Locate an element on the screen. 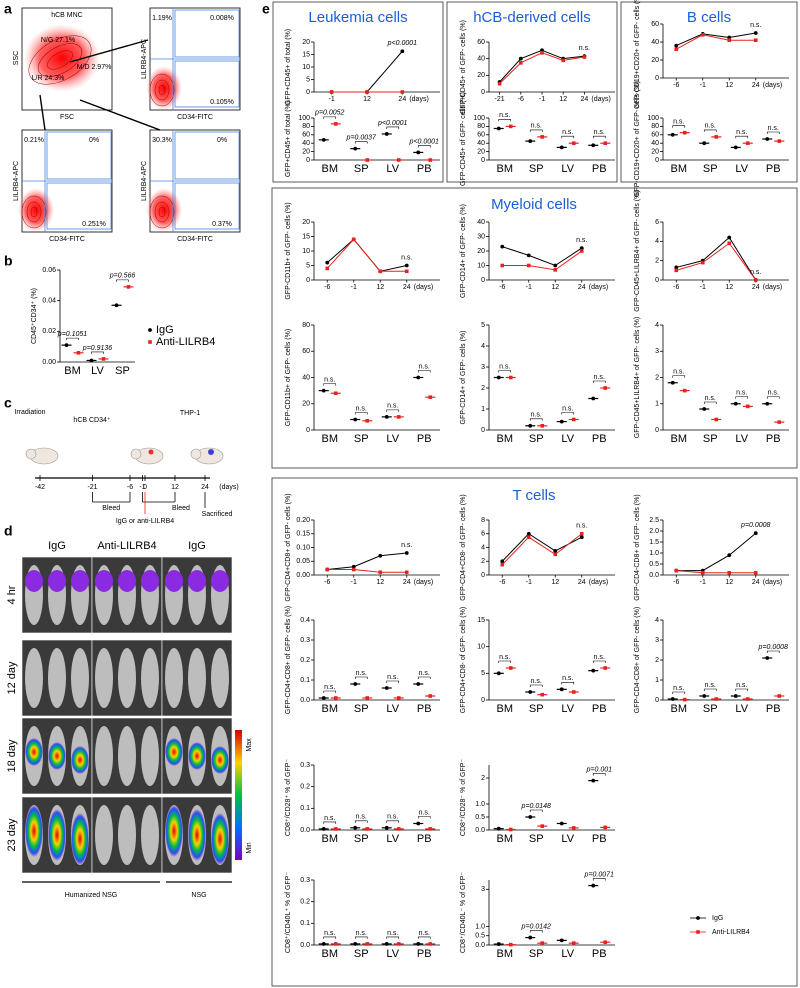 The height and width of the screenshot is (988, 800). y-tick-label: 2 is located at coordinates (657, 261).